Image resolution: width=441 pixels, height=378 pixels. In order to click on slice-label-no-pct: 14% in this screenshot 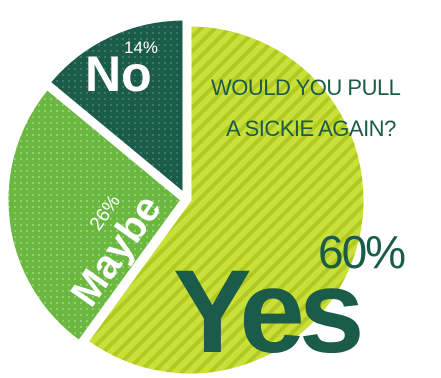, I will do `click(141, 47)`.